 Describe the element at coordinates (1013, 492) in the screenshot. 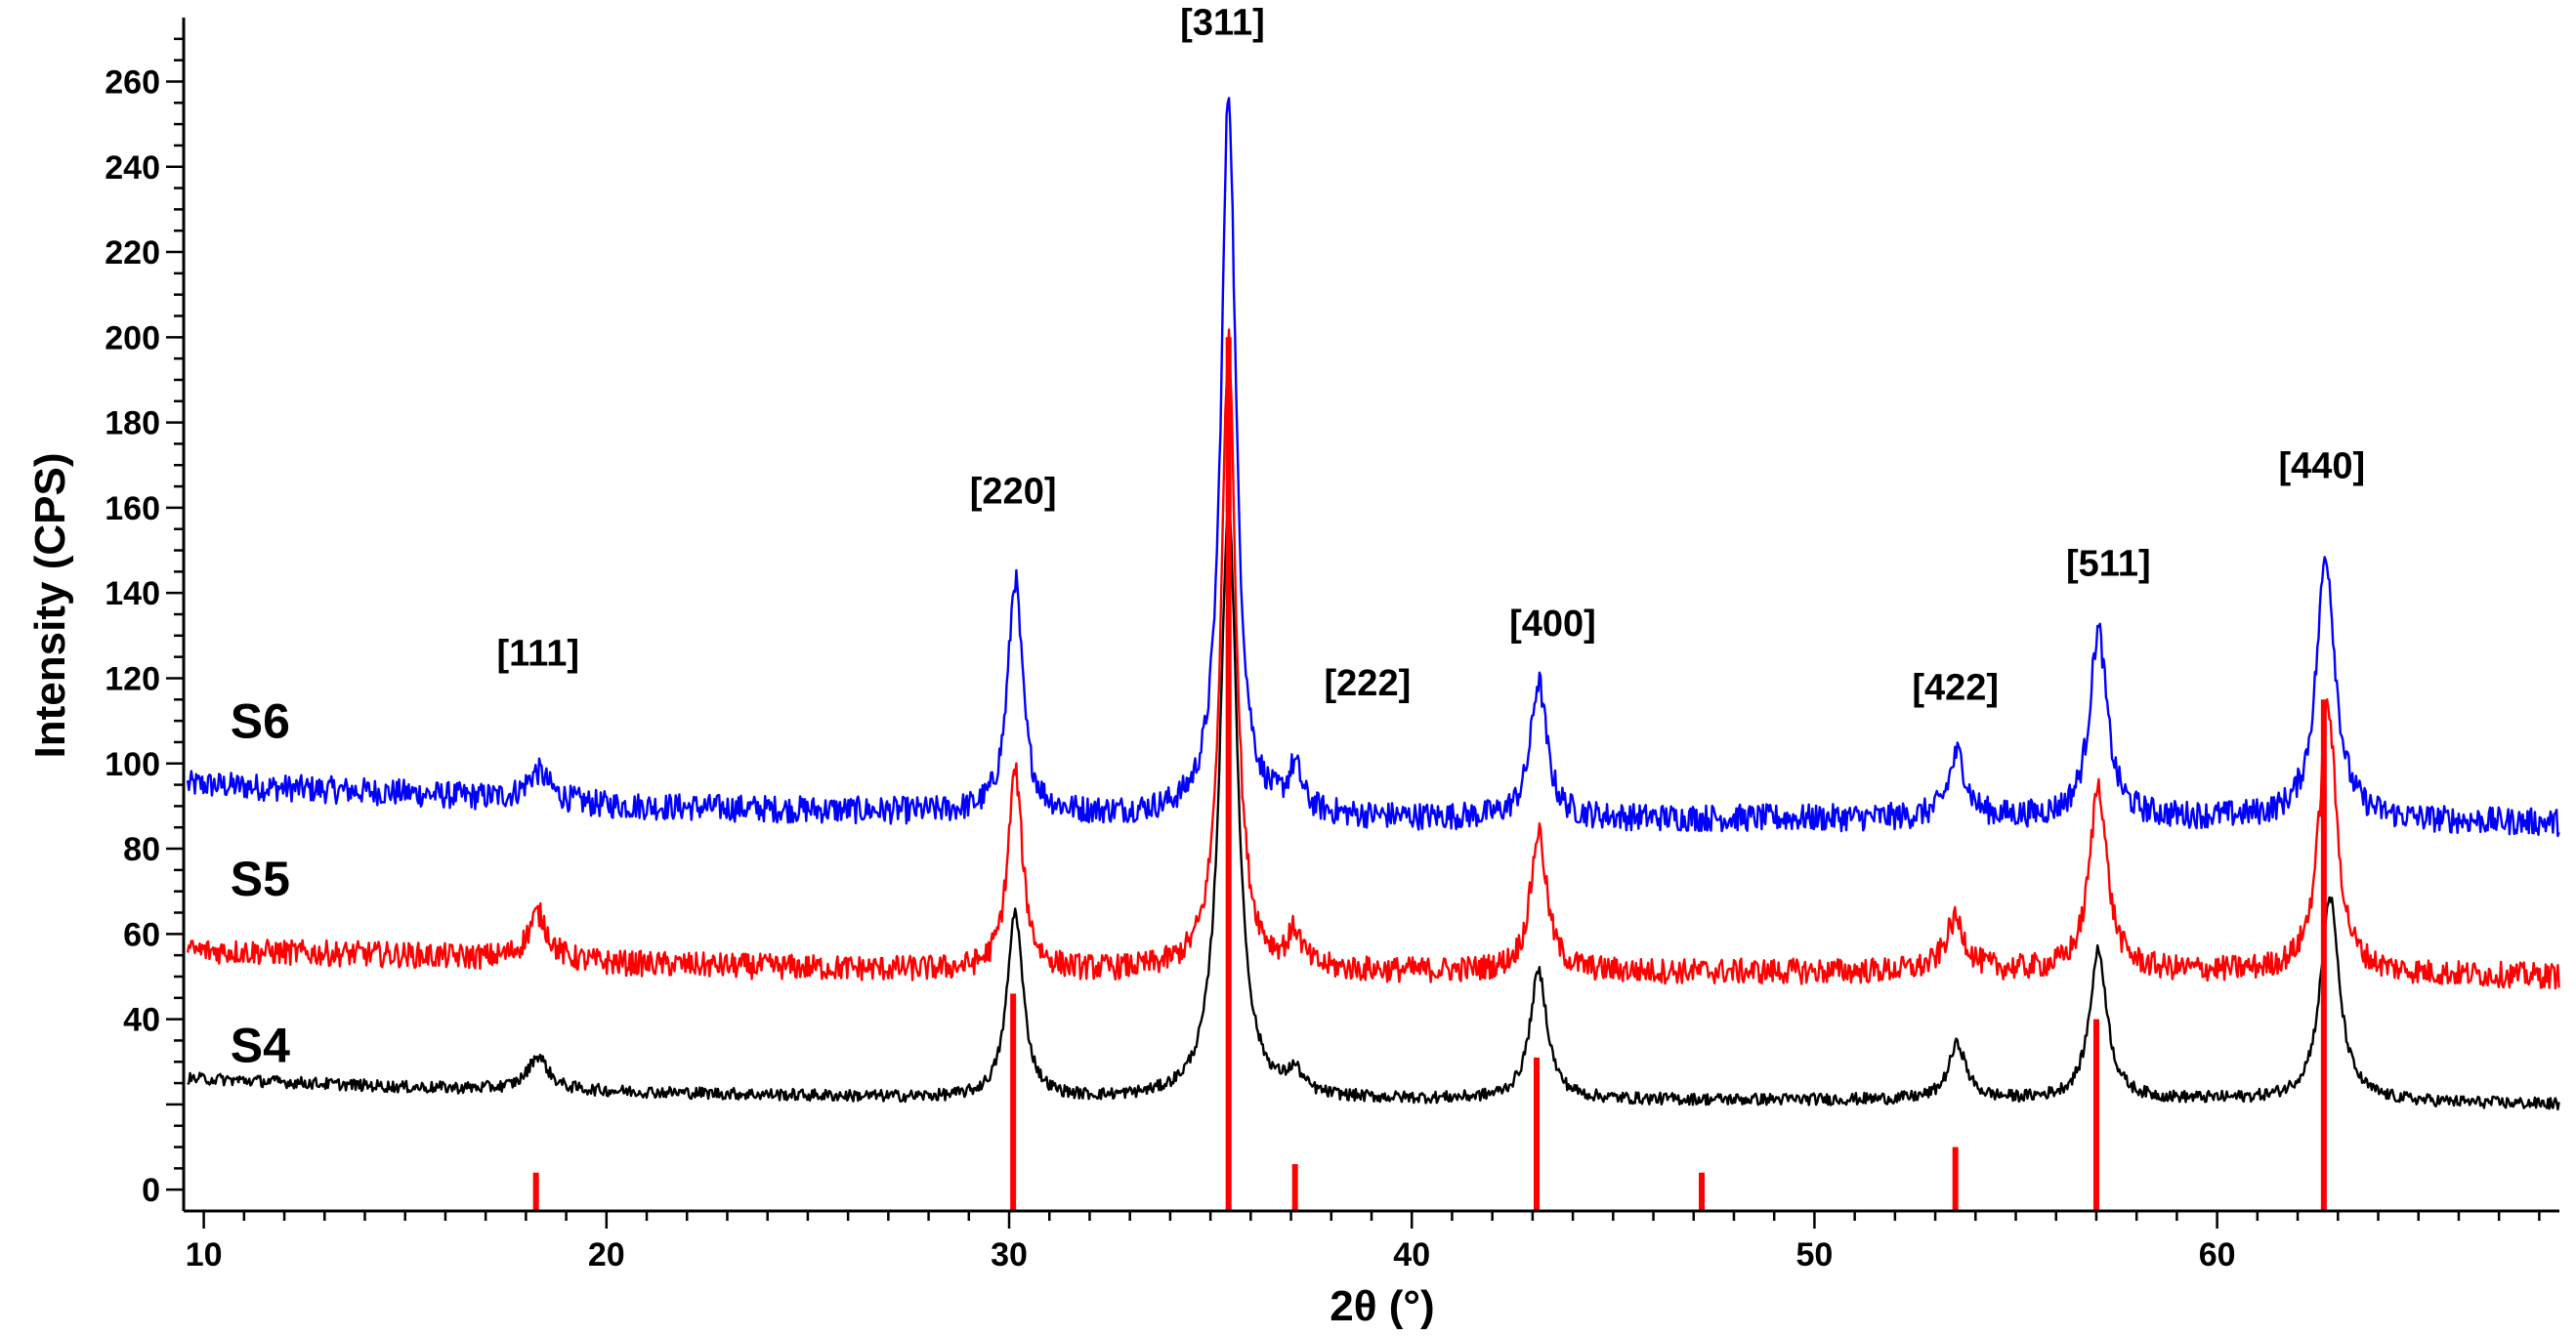

I see `peak-label: [220]` at that location.